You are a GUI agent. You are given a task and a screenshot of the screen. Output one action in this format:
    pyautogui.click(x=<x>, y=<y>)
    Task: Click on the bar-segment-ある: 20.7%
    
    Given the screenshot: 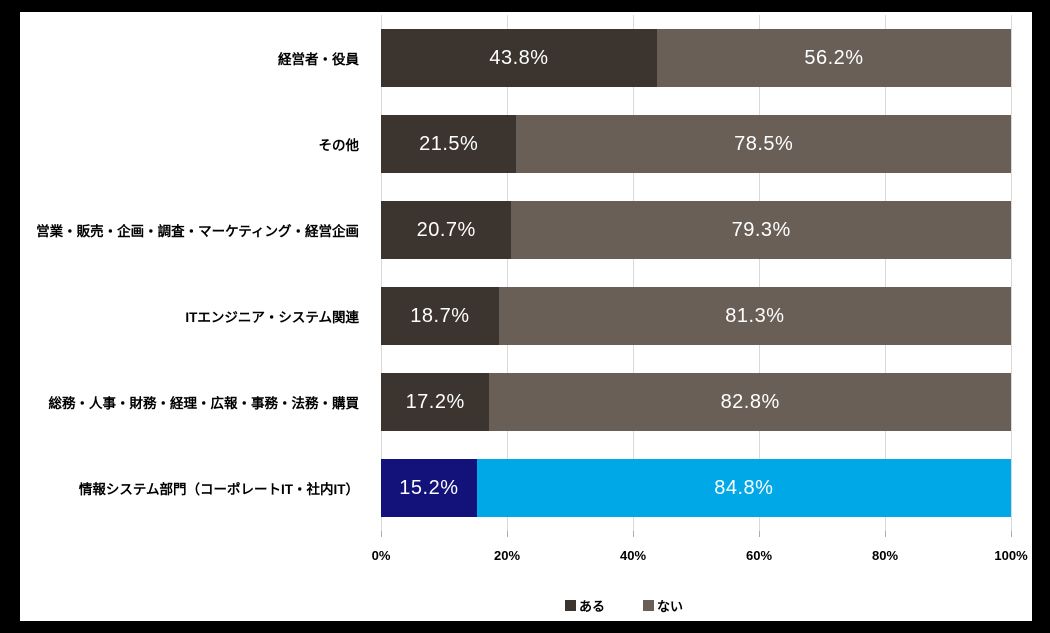 What is the action you would take?
    pyautogui.click(x=446, y=230)
    